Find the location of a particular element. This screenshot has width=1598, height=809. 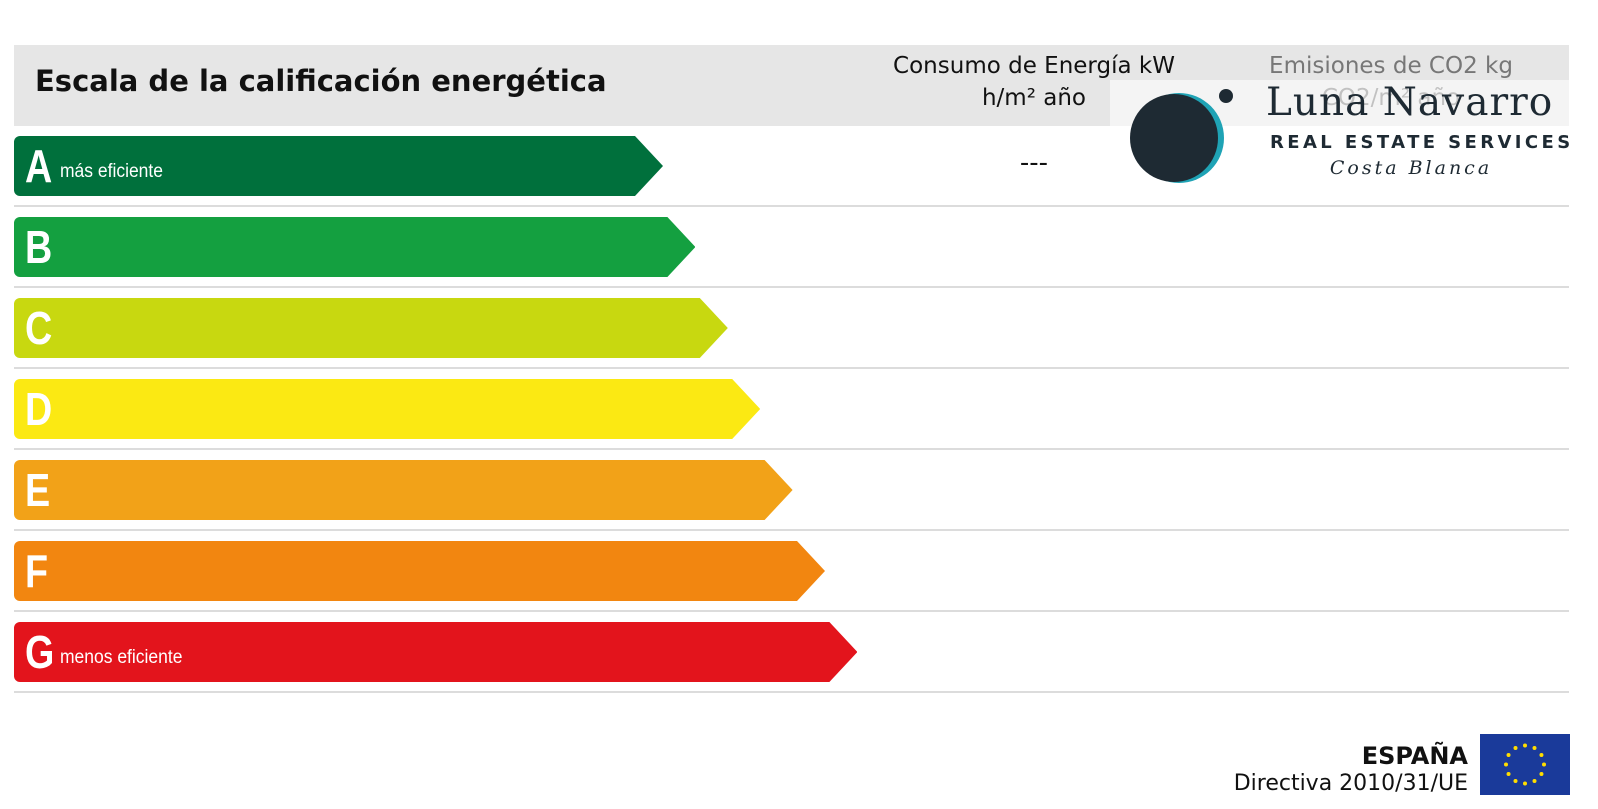

rating-label: más eficiente is located at coordinates (111, 171).